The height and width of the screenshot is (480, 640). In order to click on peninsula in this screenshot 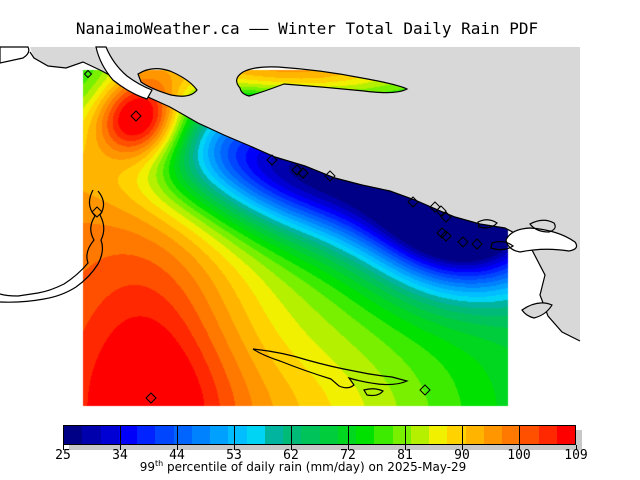, I will do `click(537, 310)`.